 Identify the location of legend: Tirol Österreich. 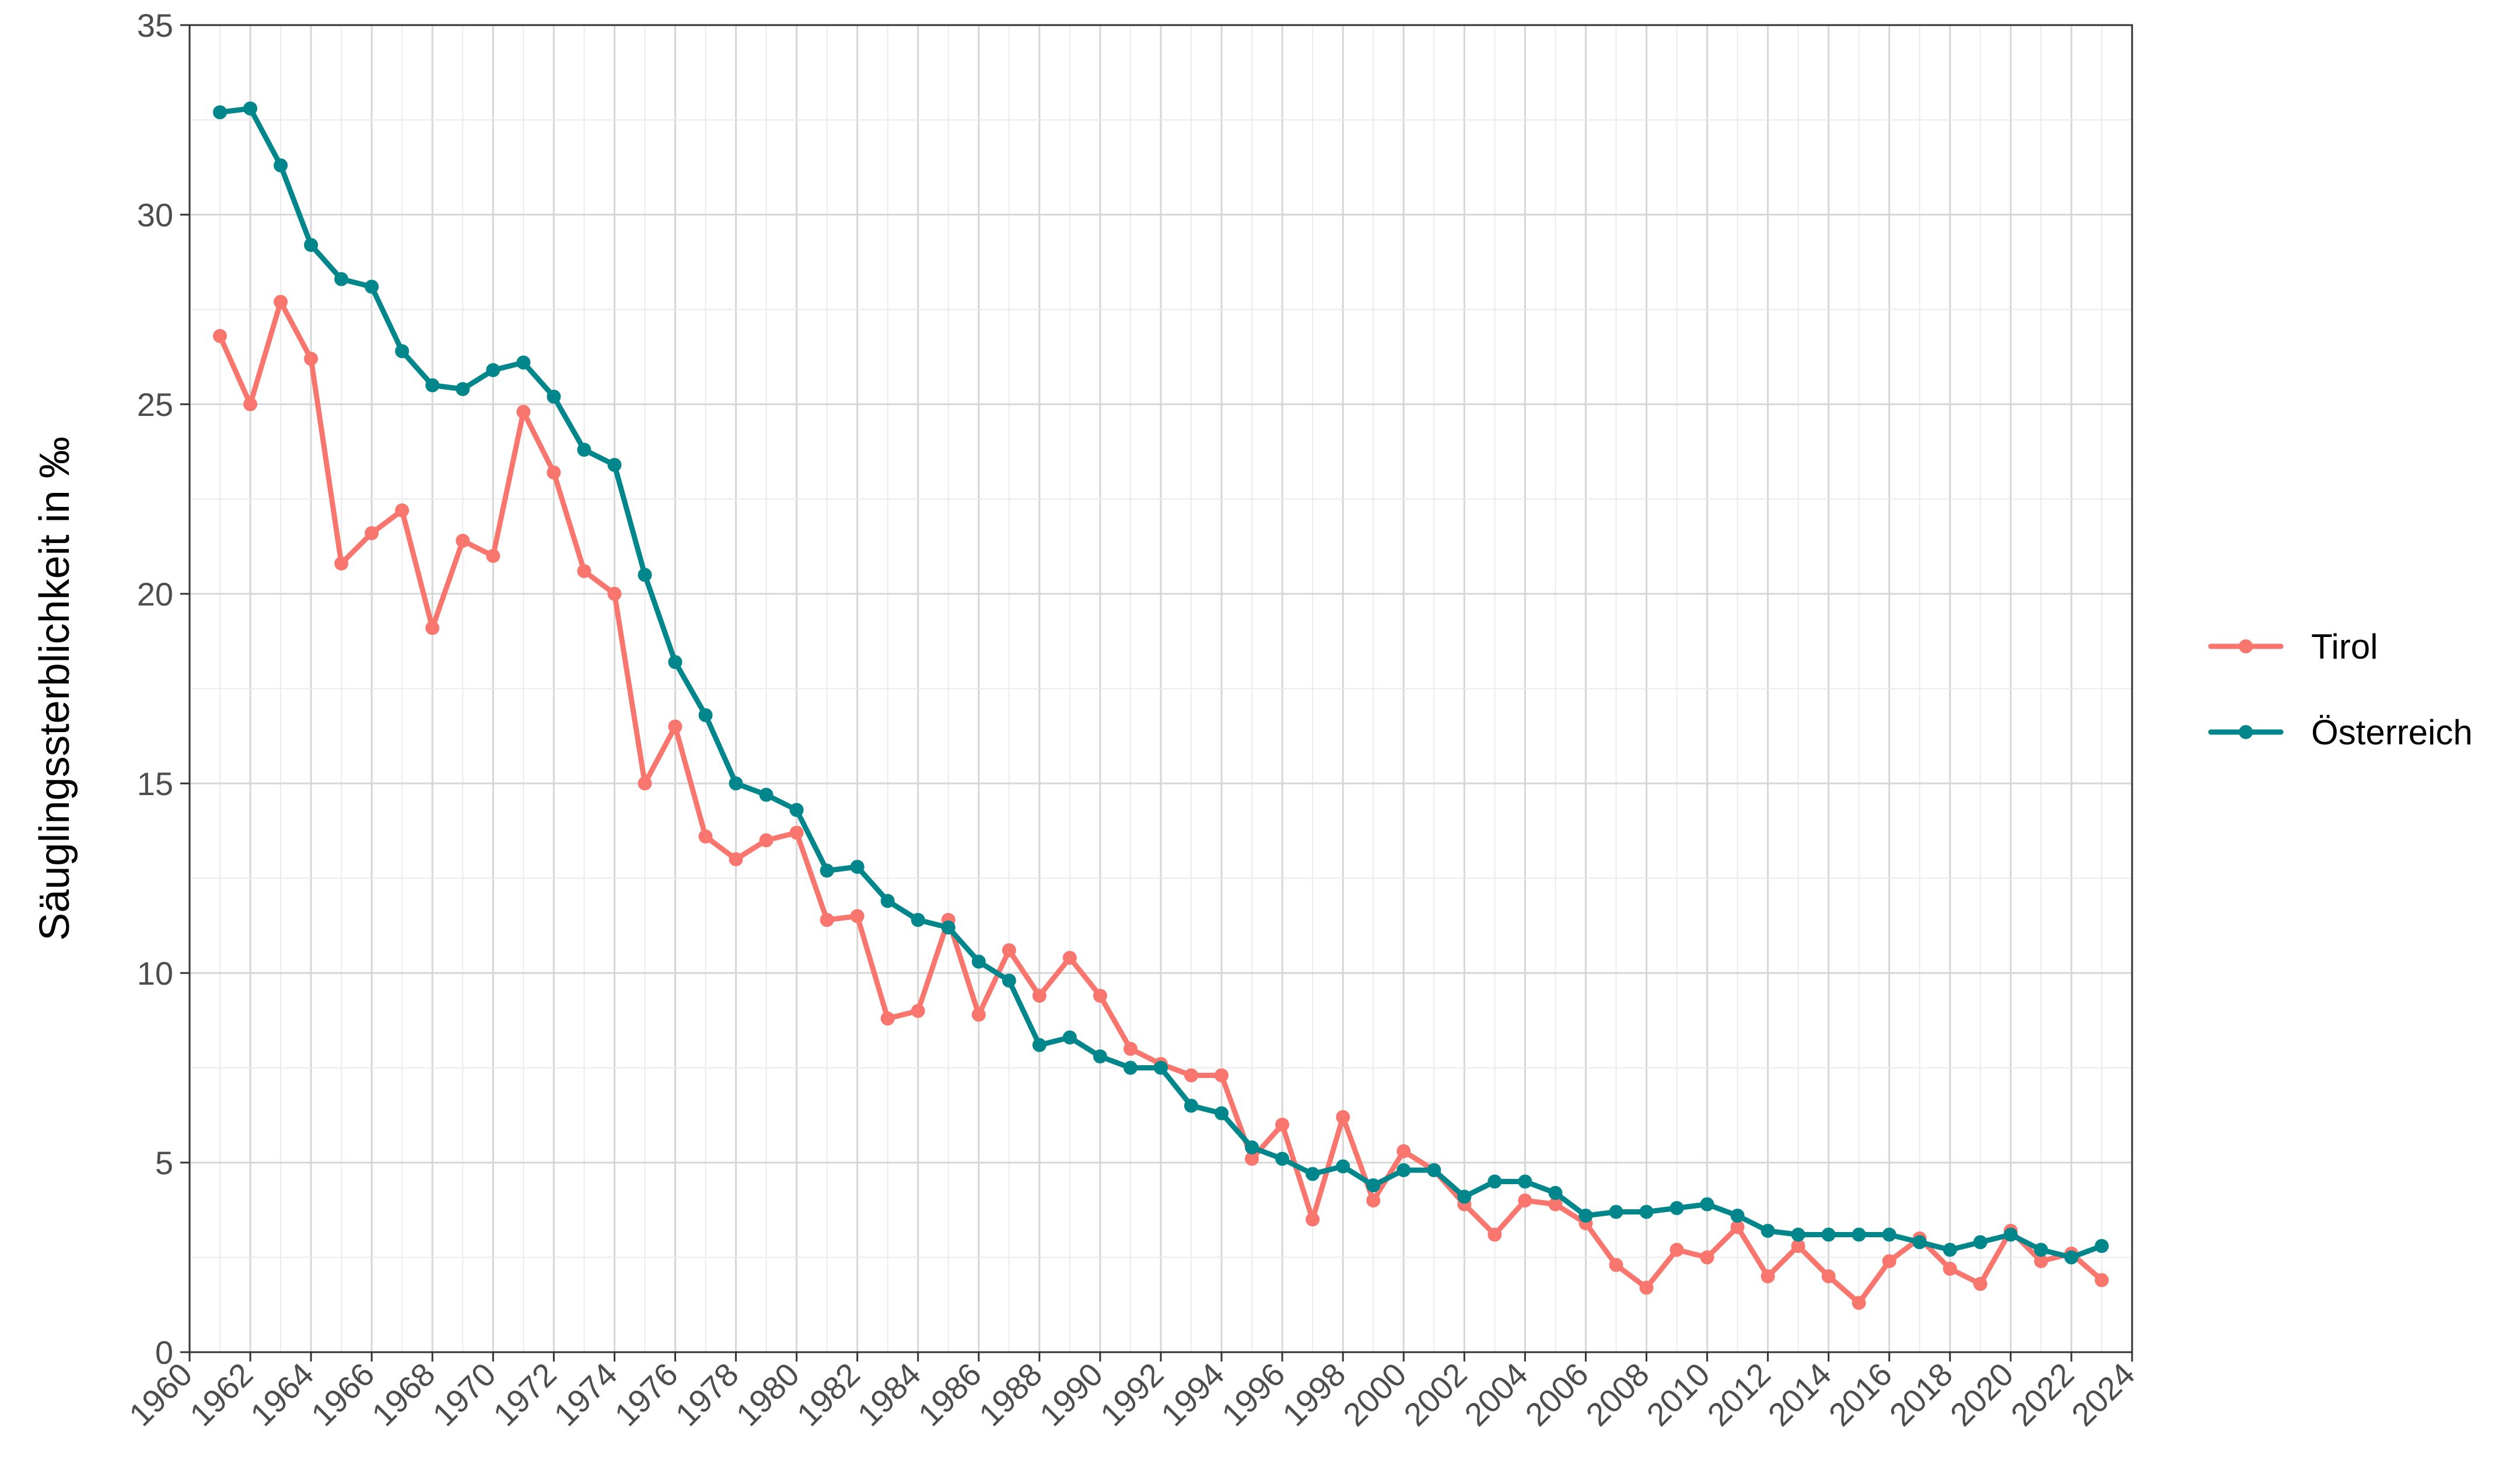
(2340, 689).